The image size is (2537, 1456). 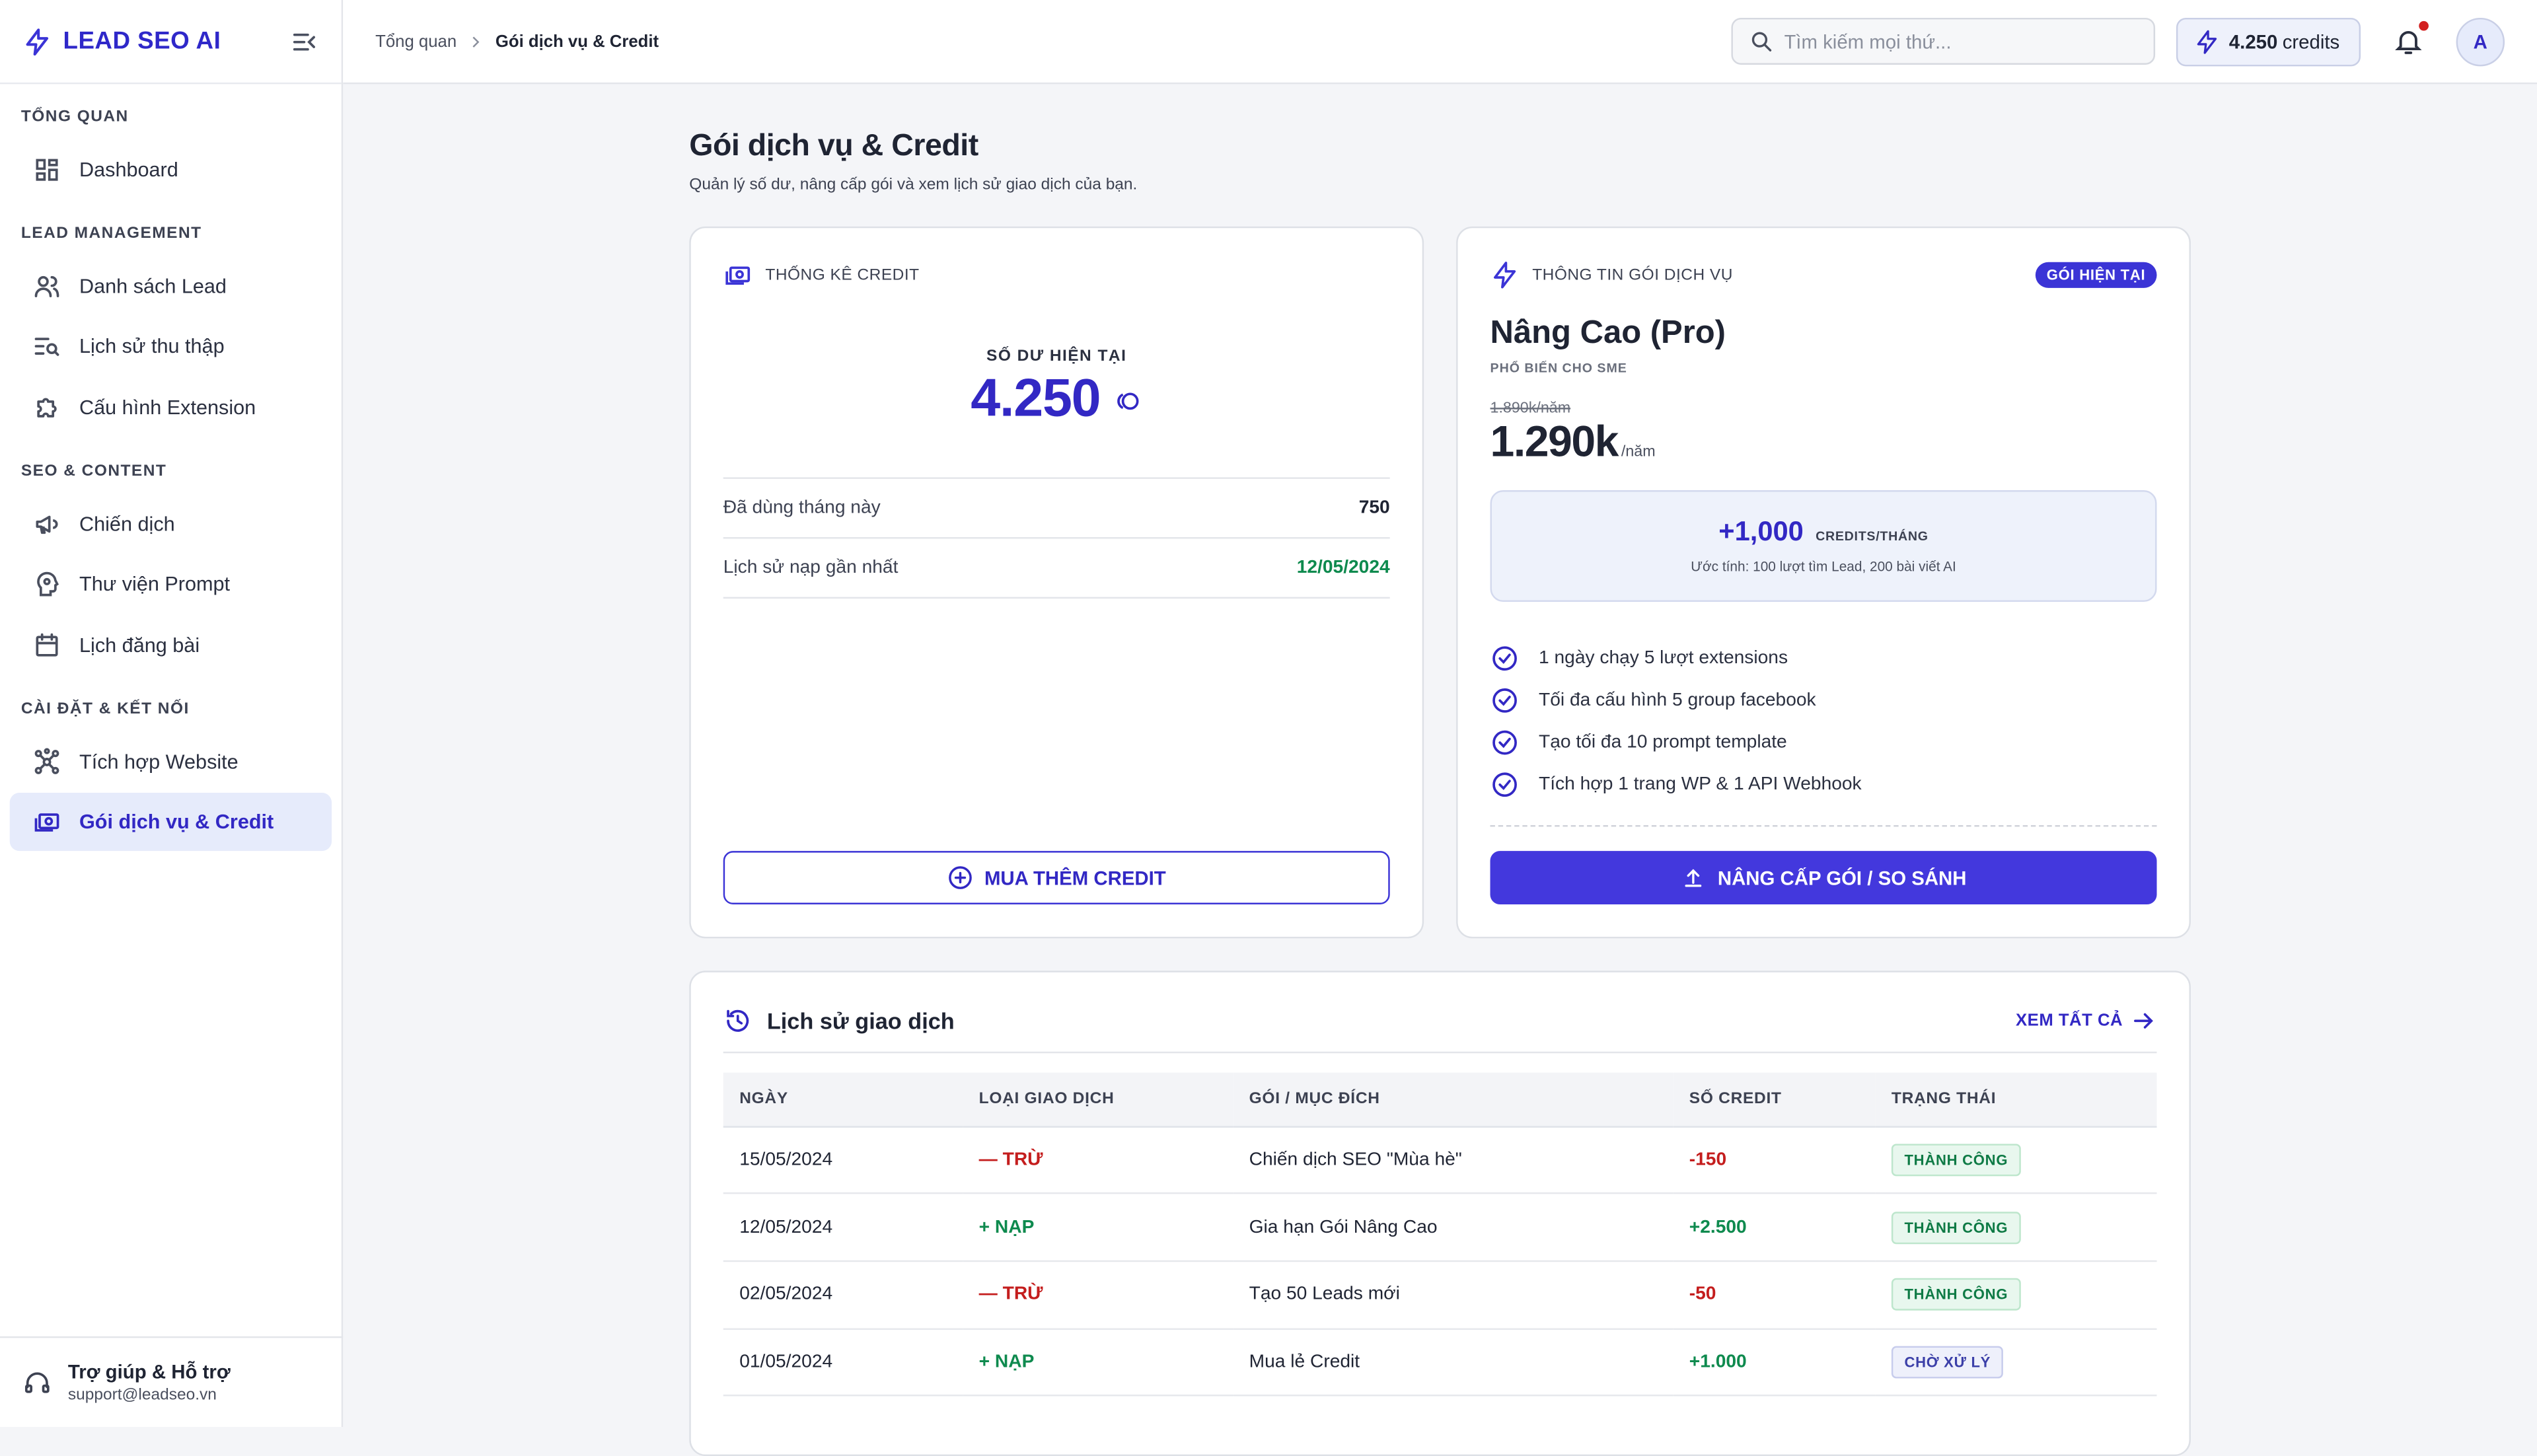 I want to click on avatar: A, so click(x=2480, y=41).